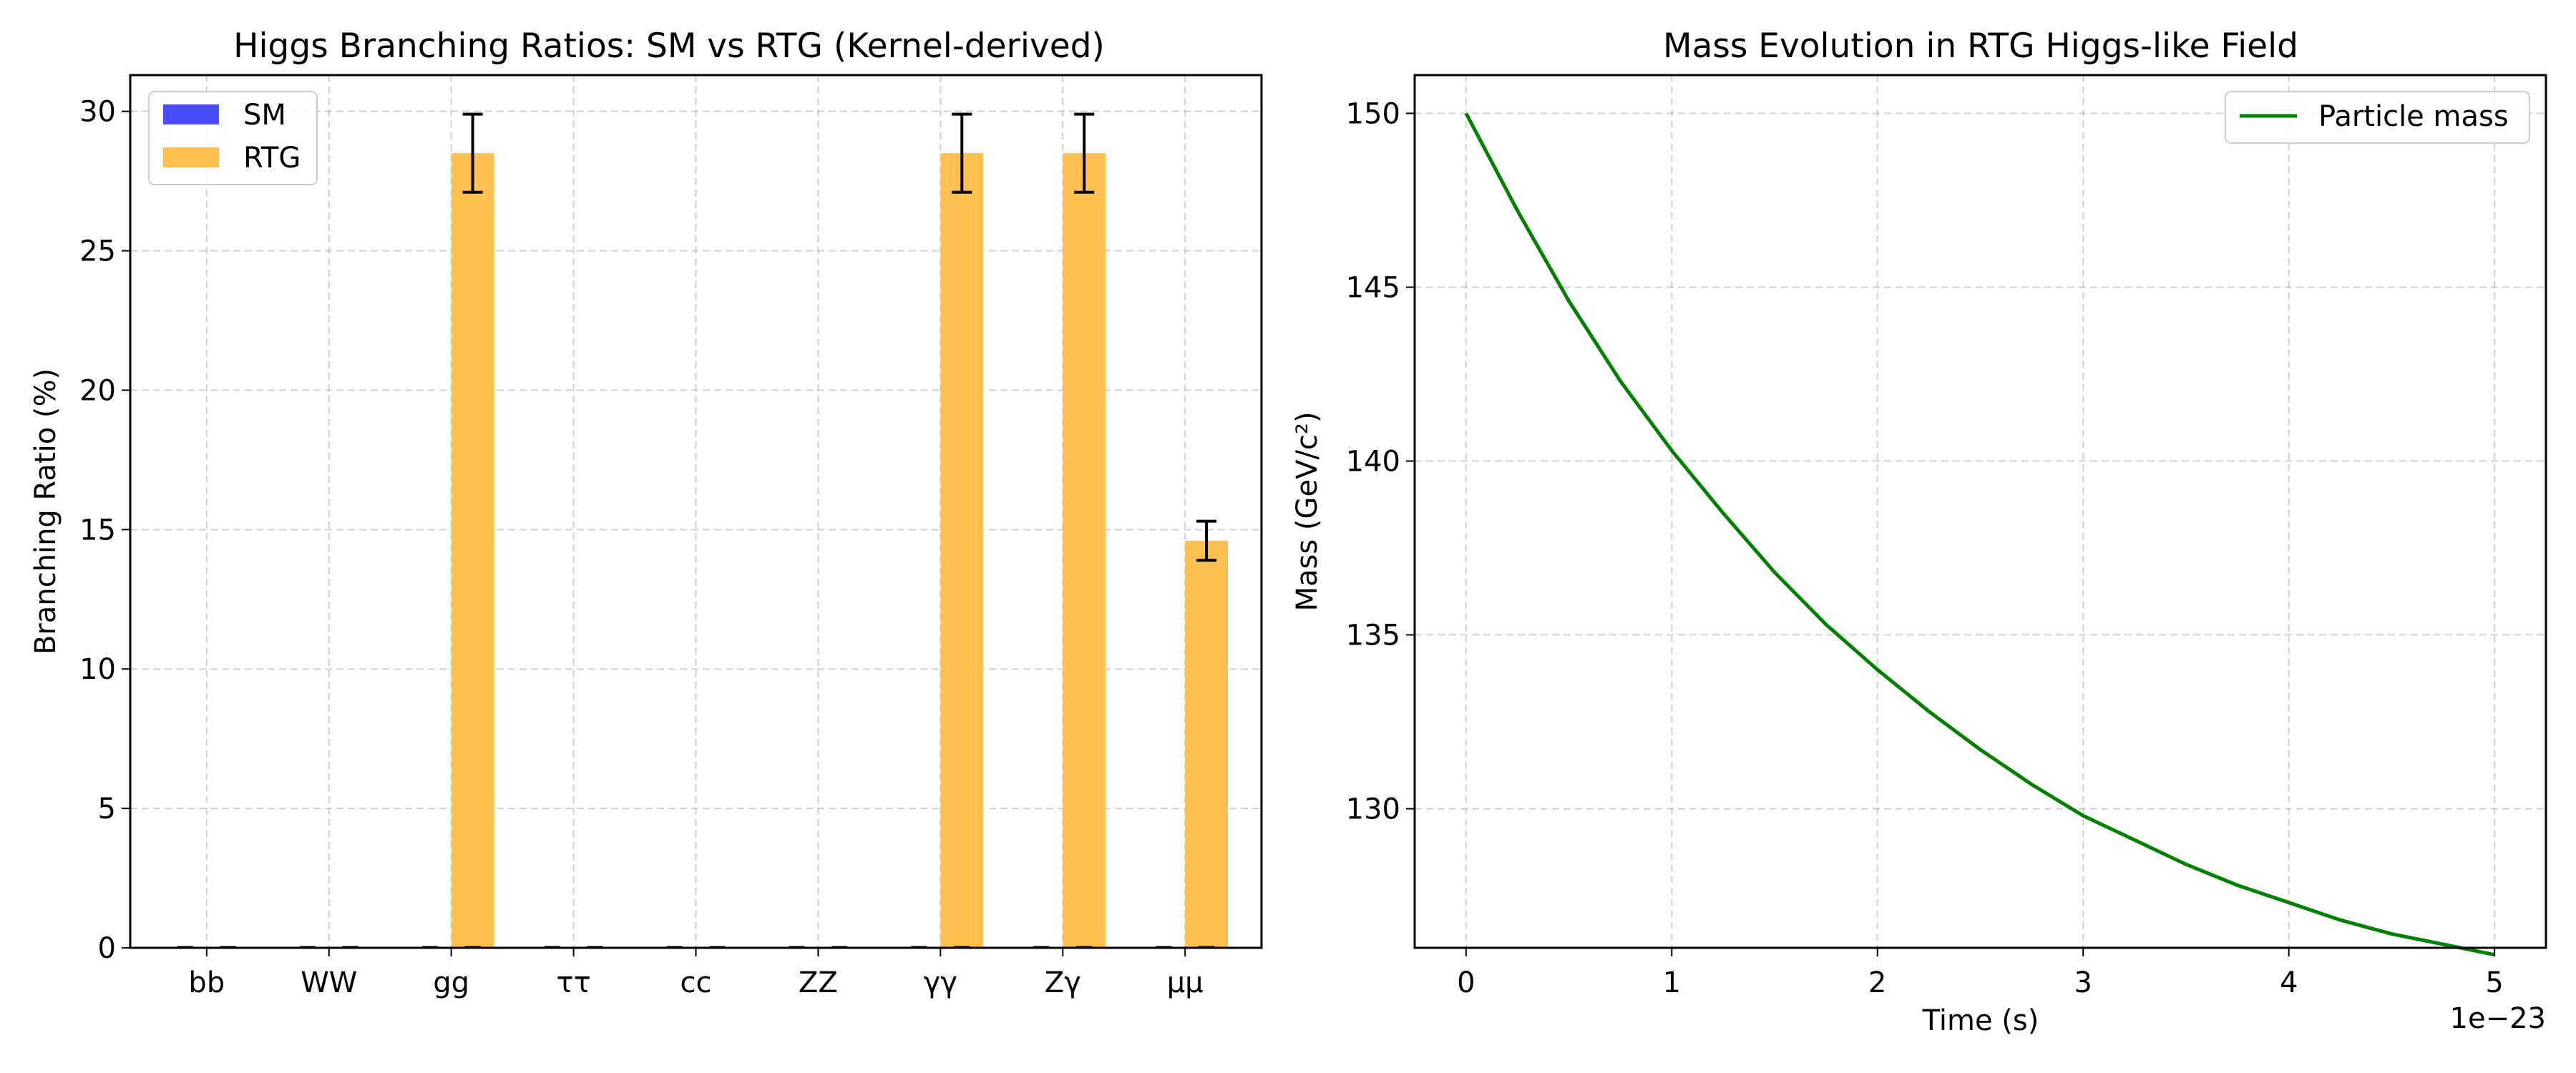 Image resolution: width=2576 pixels, height=1073 pixels. Describe the element at coordinates (1185, 983) in the screenshot. I see `chart1-x-tick-label: μμ` at that location.